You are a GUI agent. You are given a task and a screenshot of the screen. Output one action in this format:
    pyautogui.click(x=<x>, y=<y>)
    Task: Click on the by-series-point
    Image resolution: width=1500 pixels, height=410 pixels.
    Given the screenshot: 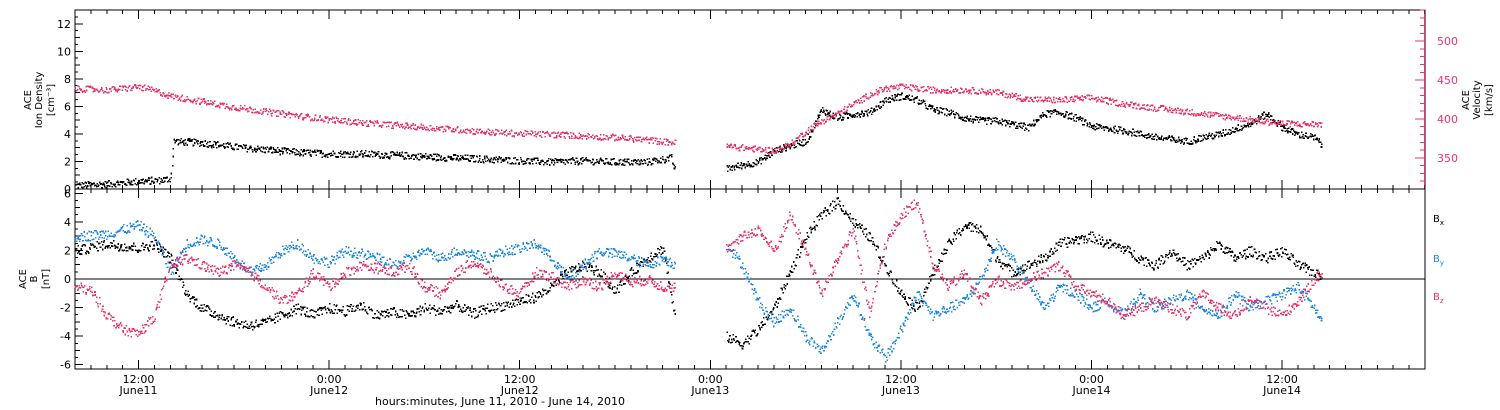 What is the action you would take?
    pyautogui.click(x=91, y=232)
    